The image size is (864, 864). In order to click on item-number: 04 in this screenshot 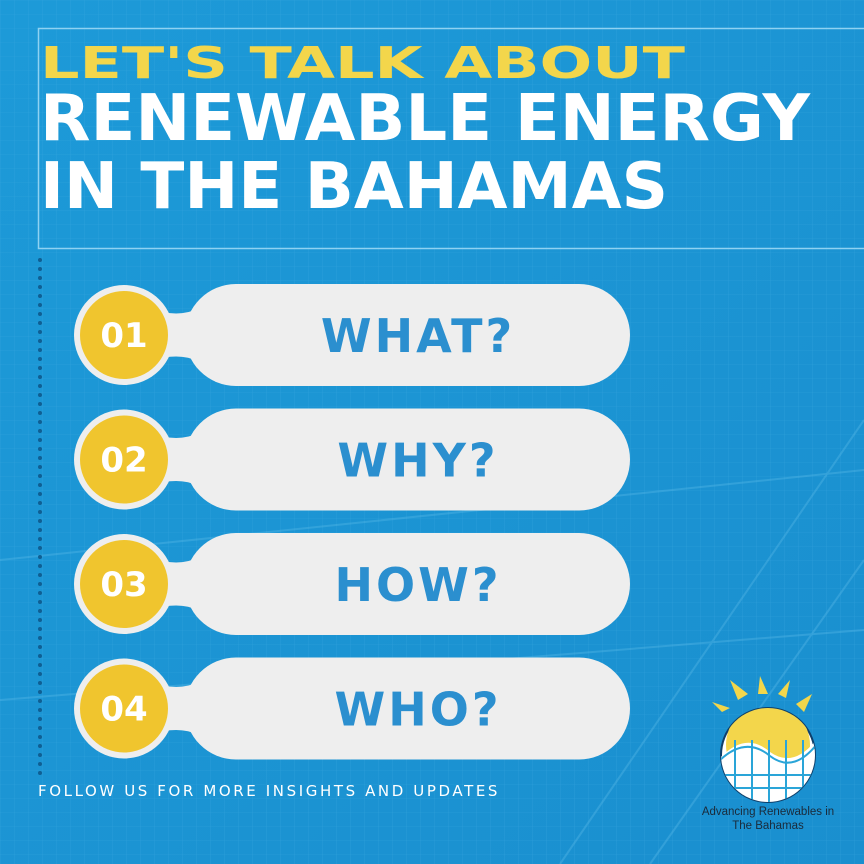, I will do `click(123, 710)`.